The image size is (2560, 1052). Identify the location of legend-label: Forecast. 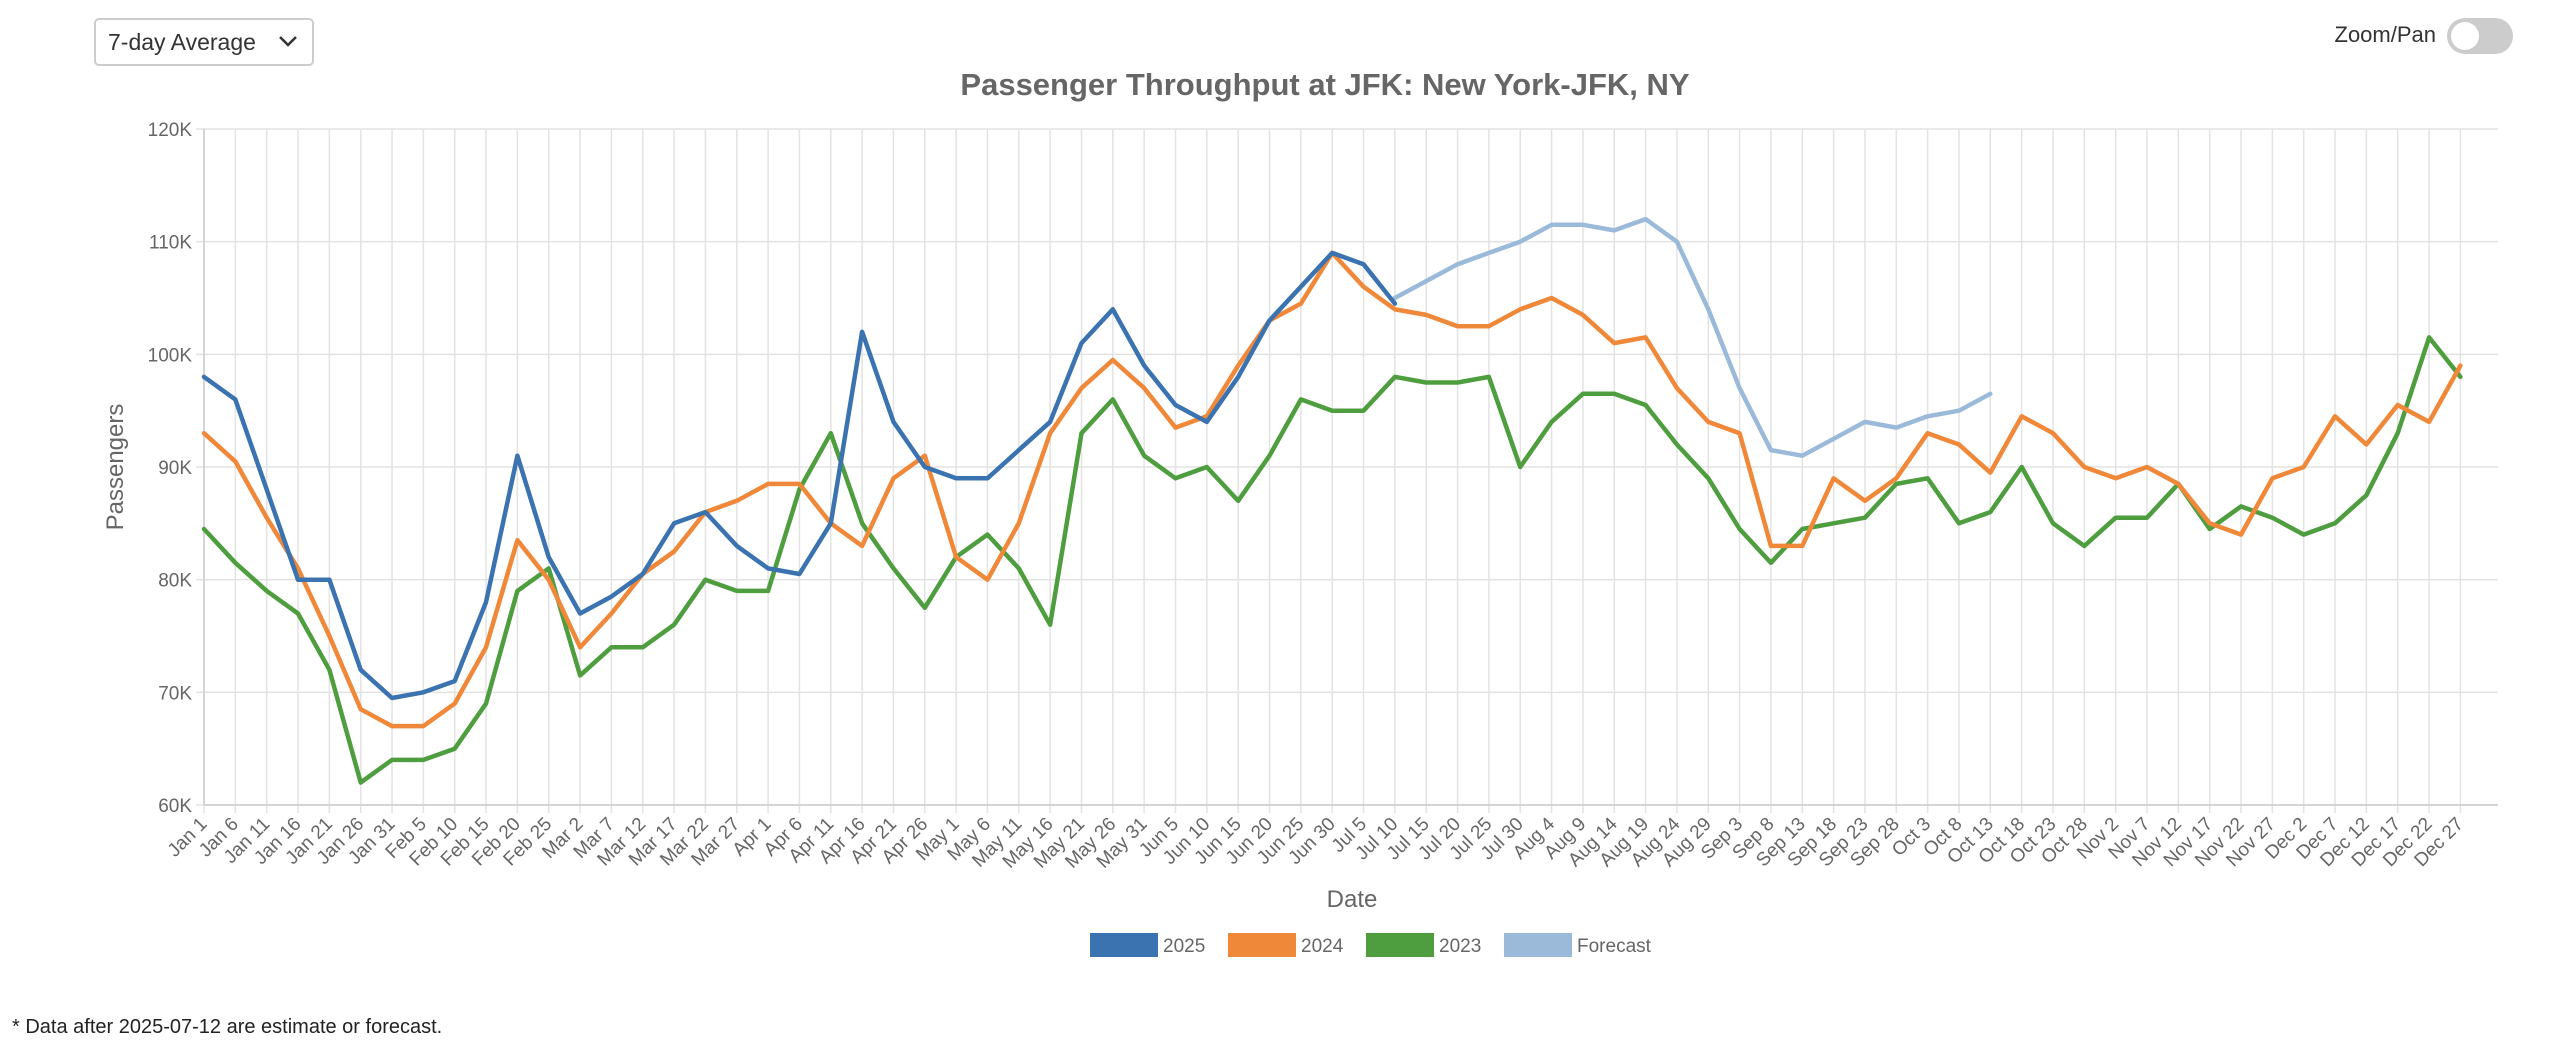
(1614, 946).